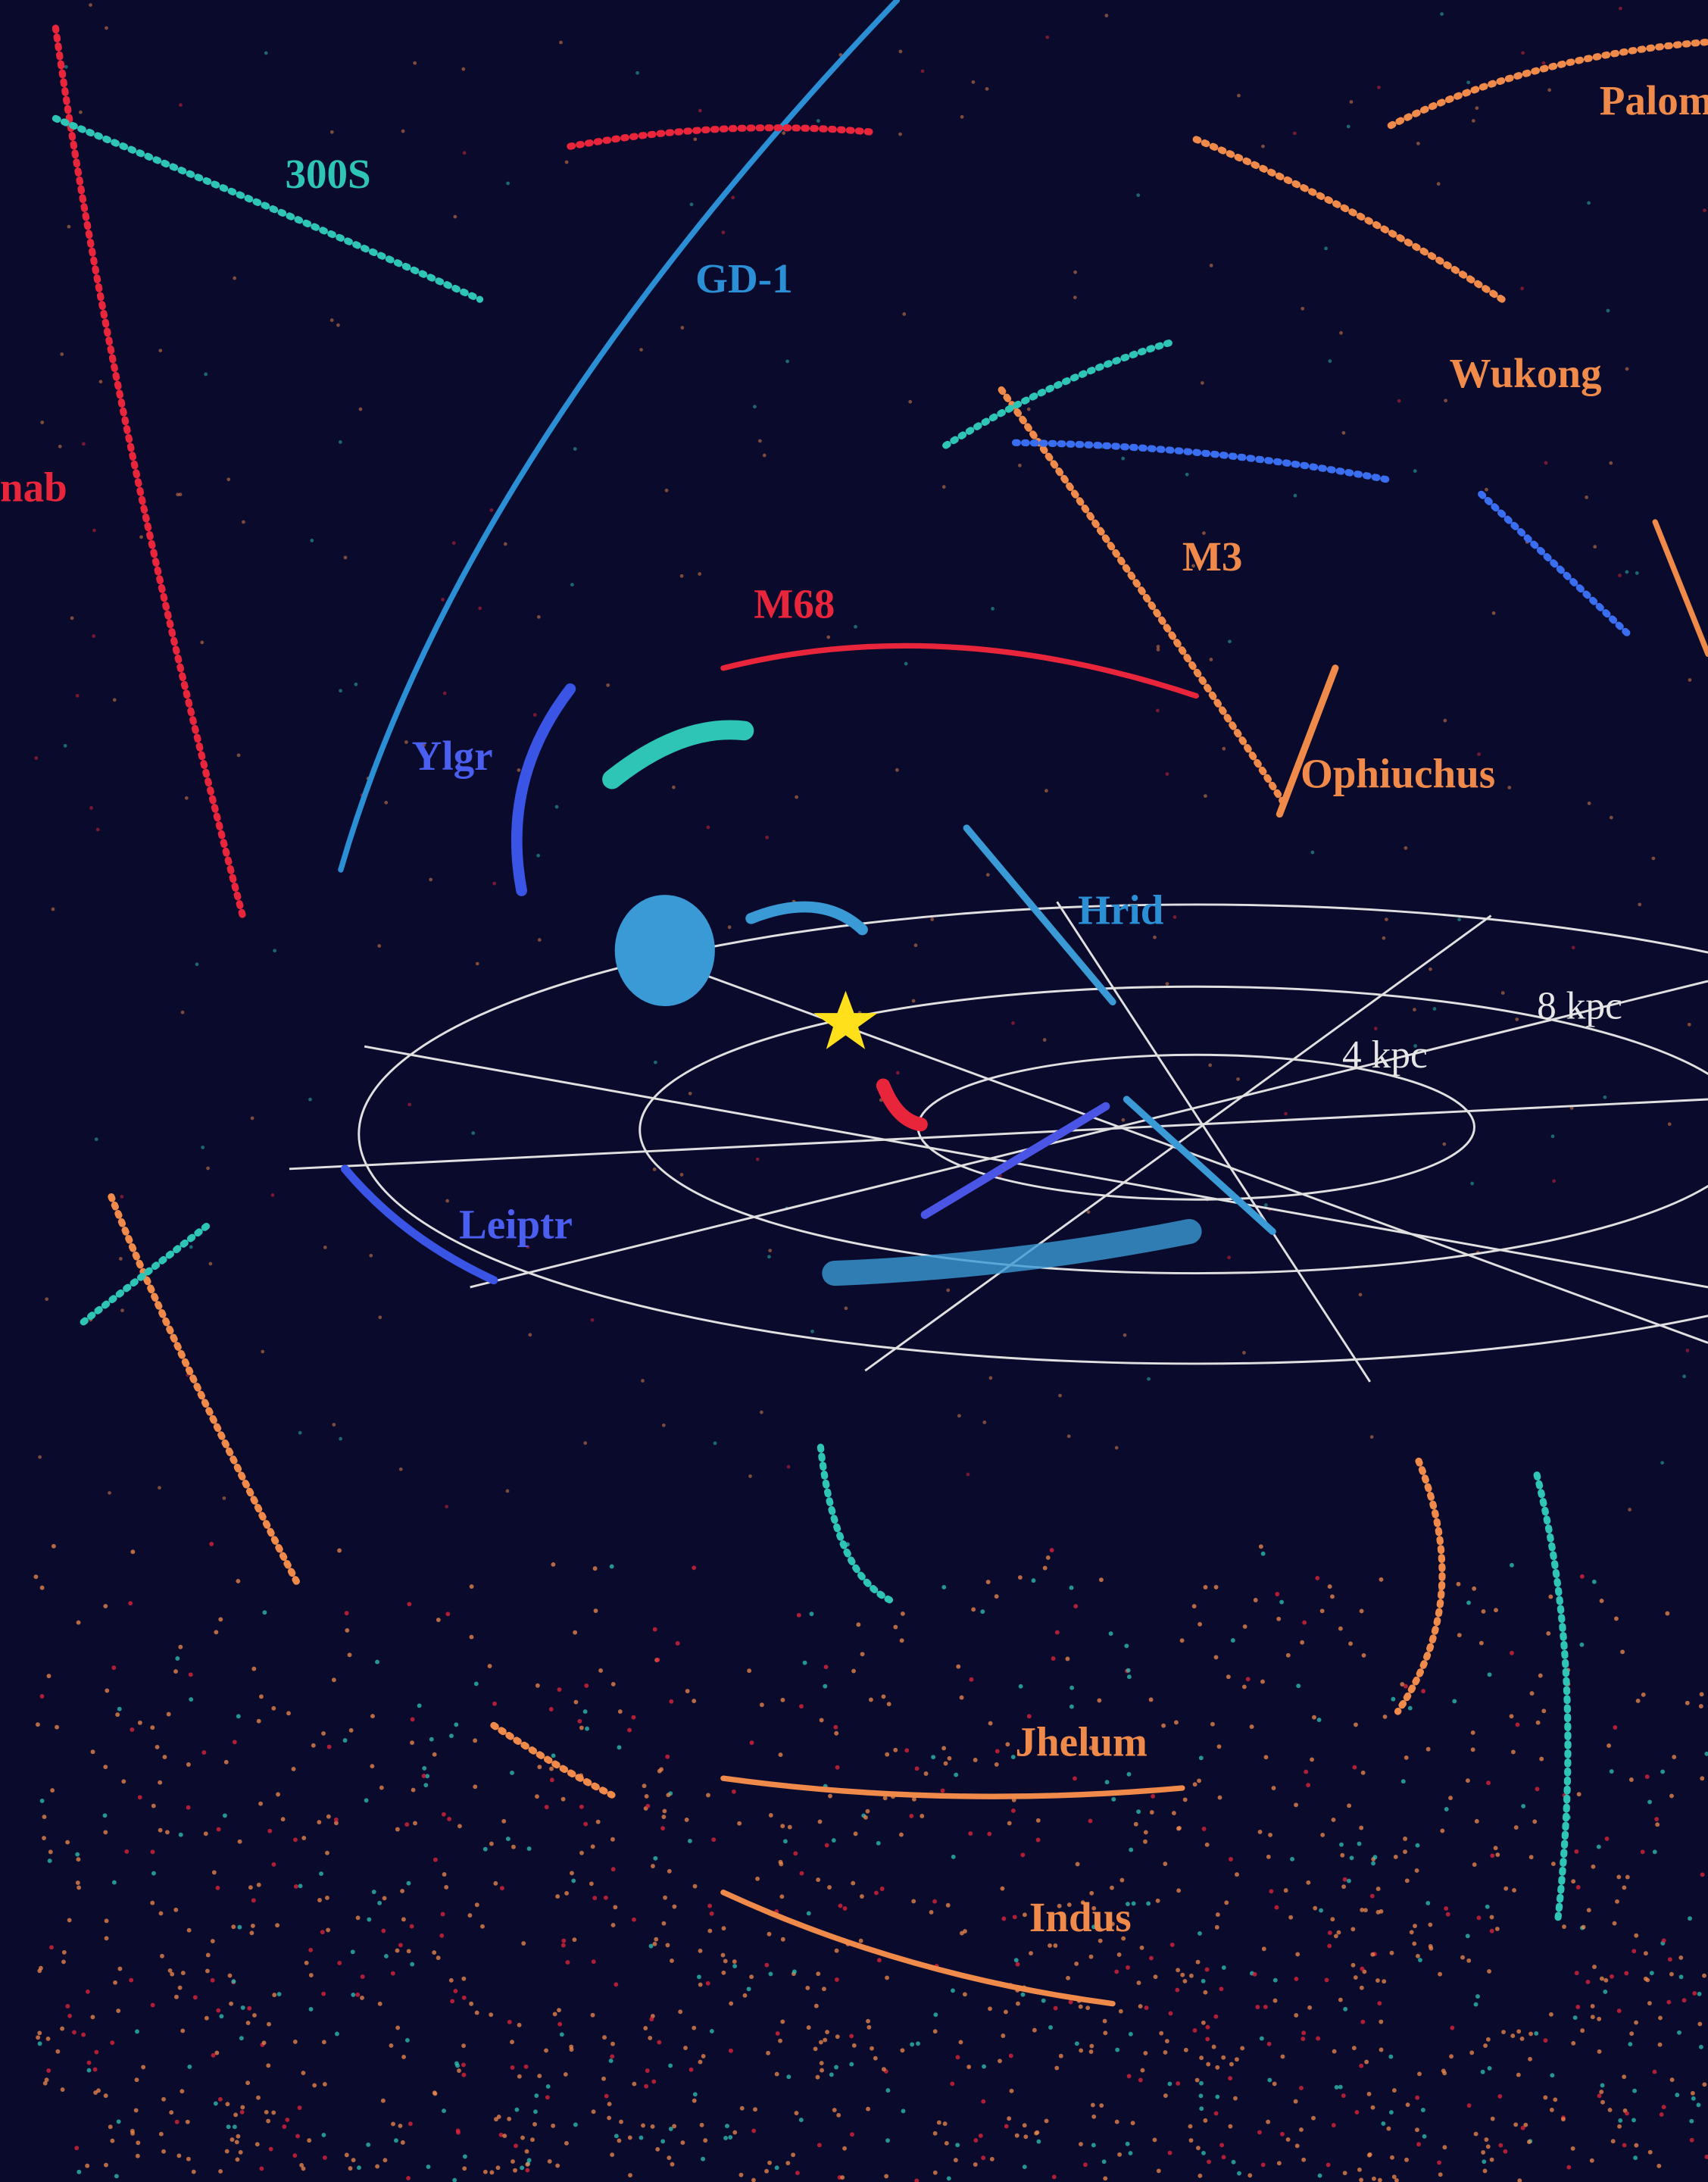 The height and width of the screenshot is (2182, 1708). I want to click on stream-blob, so click(678, 754).